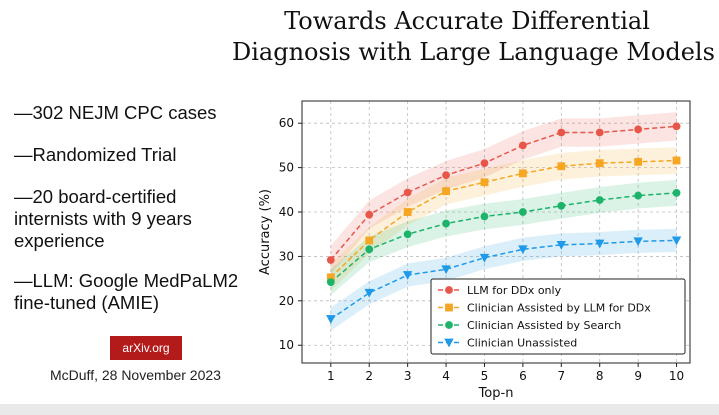 The width and height of the screenshot is (719, 415). I want to click on bullet-item: —302 NEJM CPC cases, so click(115, 112).